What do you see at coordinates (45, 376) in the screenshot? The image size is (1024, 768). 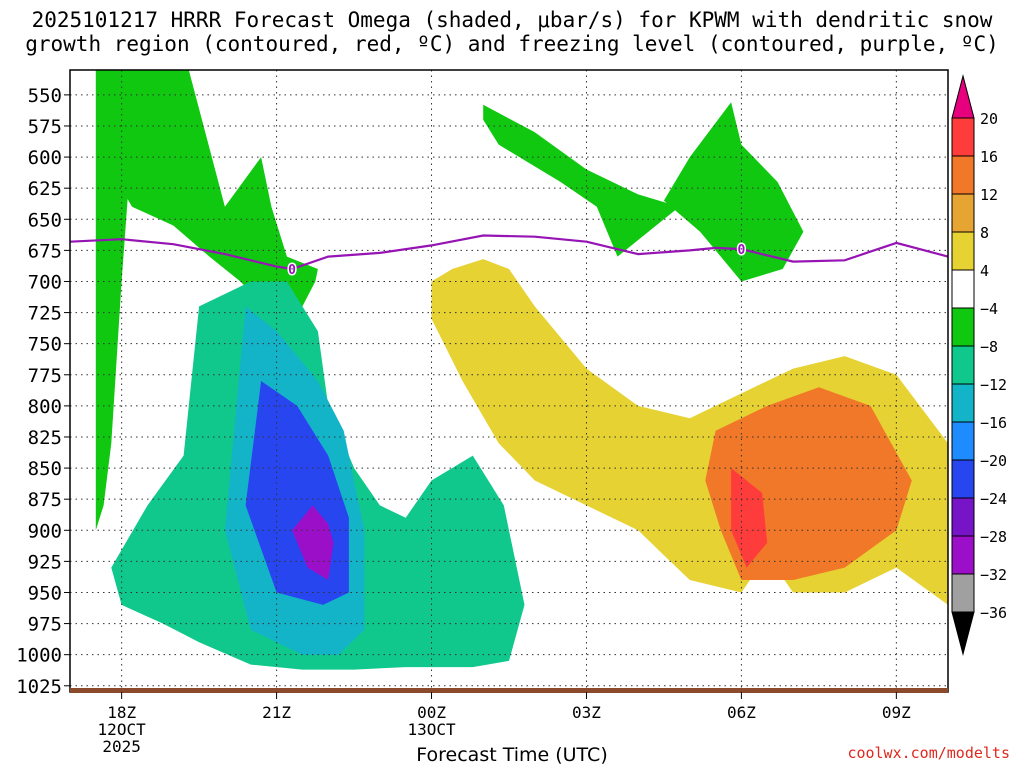 I see `y-tick-label-775: 775` at bounding box center [45, 376].